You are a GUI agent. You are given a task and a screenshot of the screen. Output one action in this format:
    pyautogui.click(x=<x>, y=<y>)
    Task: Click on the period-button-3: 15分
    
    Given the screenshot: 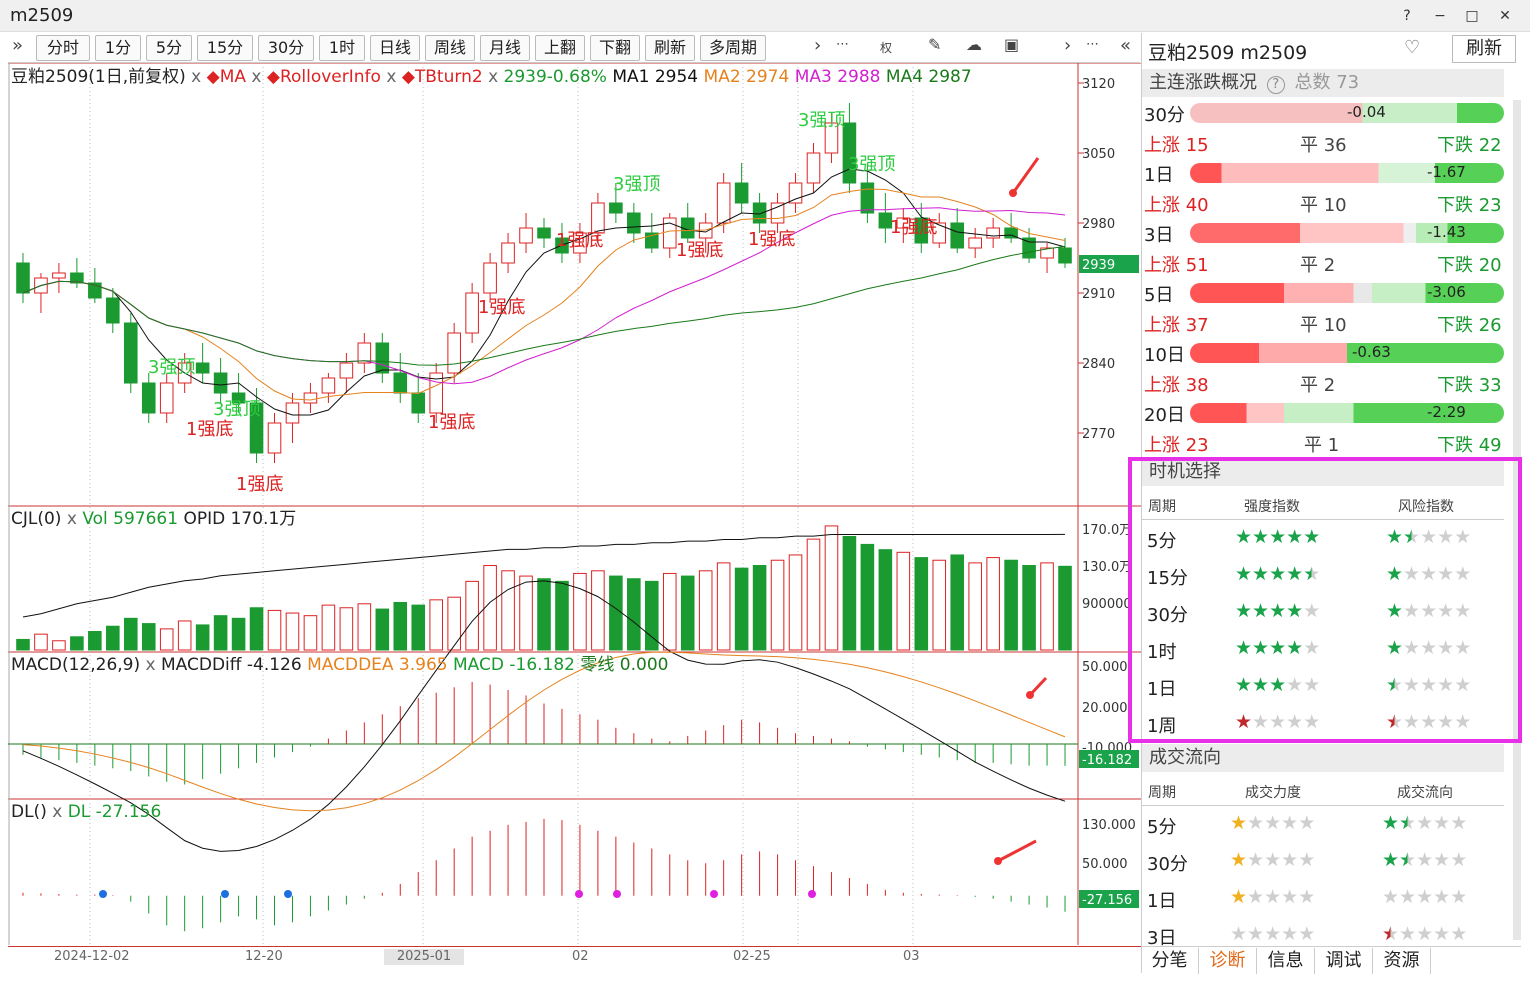 What is the action you would take?
    pyautogui.click(x=225, y=48)
    